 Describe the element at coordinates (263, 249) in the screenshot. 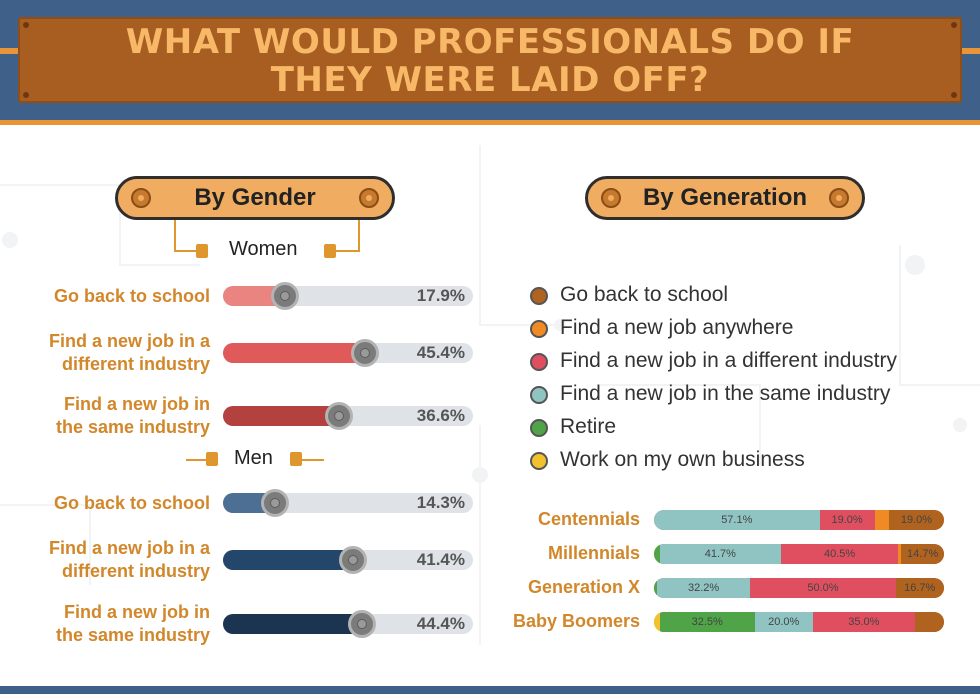

I see `group-label-women: Women` at that location.